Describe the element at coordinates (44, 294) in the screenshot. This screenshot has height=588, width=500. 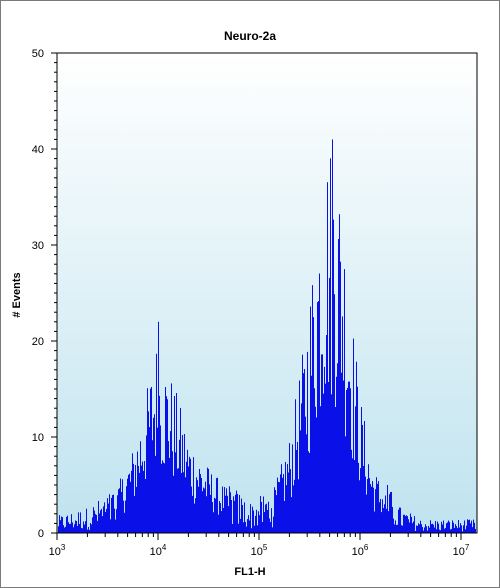
I see `y-axis-ticks: 0 10 20 30 40 50` at that location.